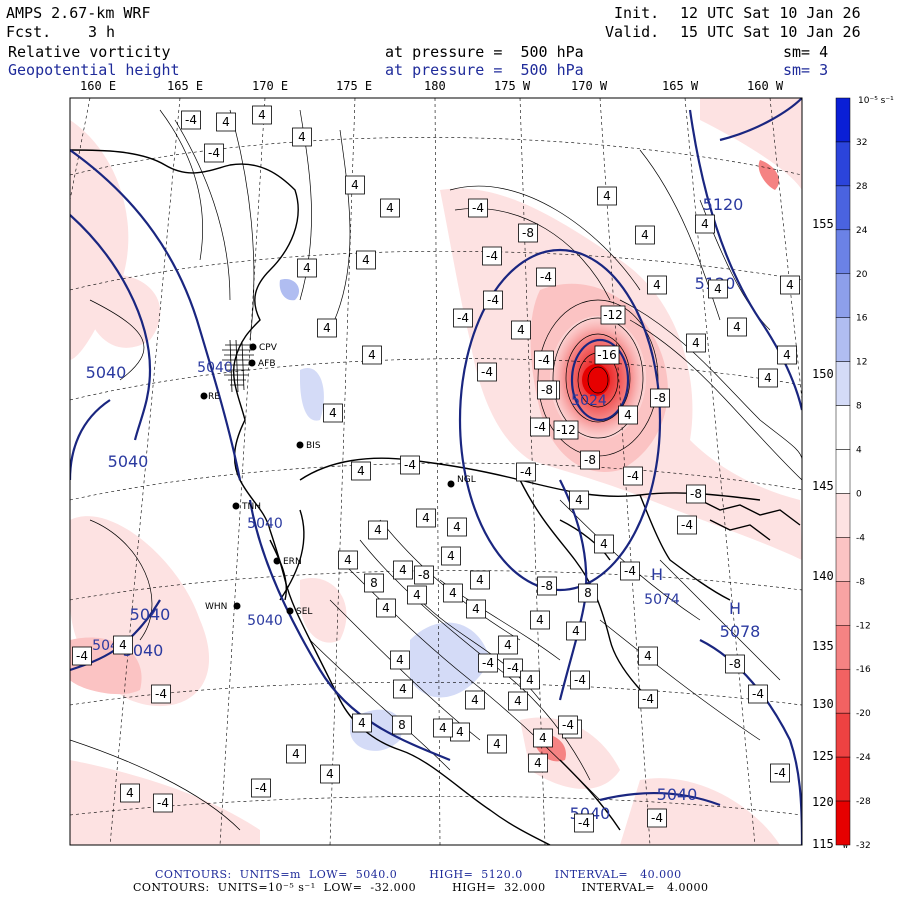  Describe the element at coordinates (735, 608) in the screenshot. I see `high-marker: H` at that location.